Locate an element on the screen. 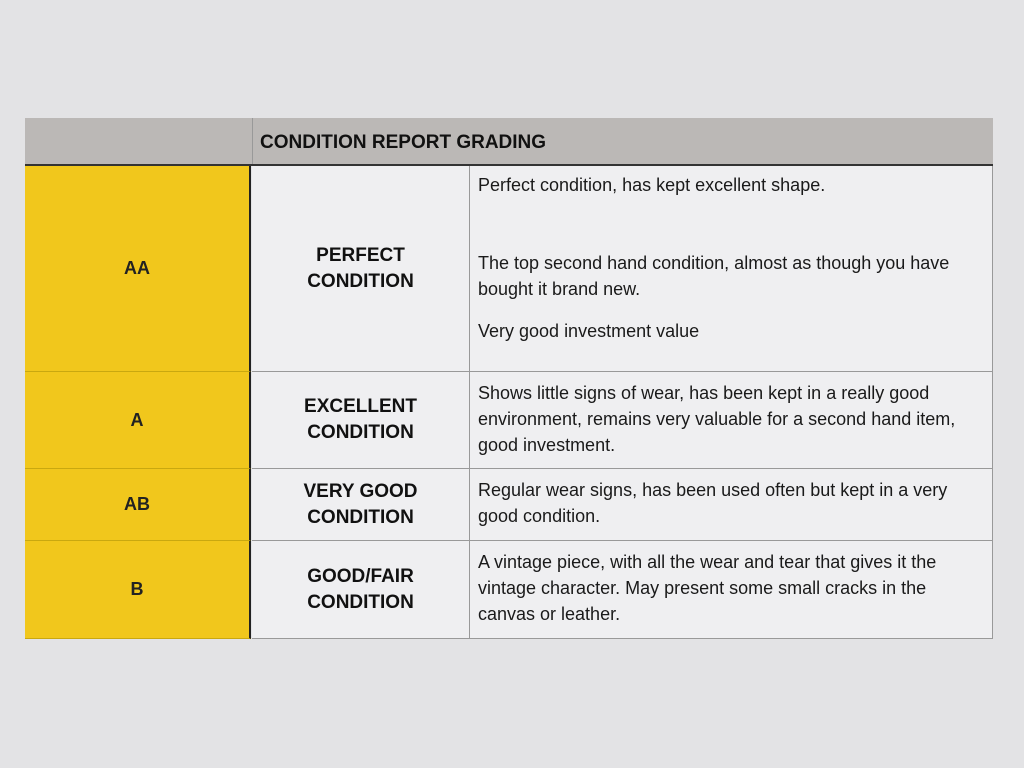  condition-cell: GOOD/FAIR CONDITION is located at coordinates (361, 590).